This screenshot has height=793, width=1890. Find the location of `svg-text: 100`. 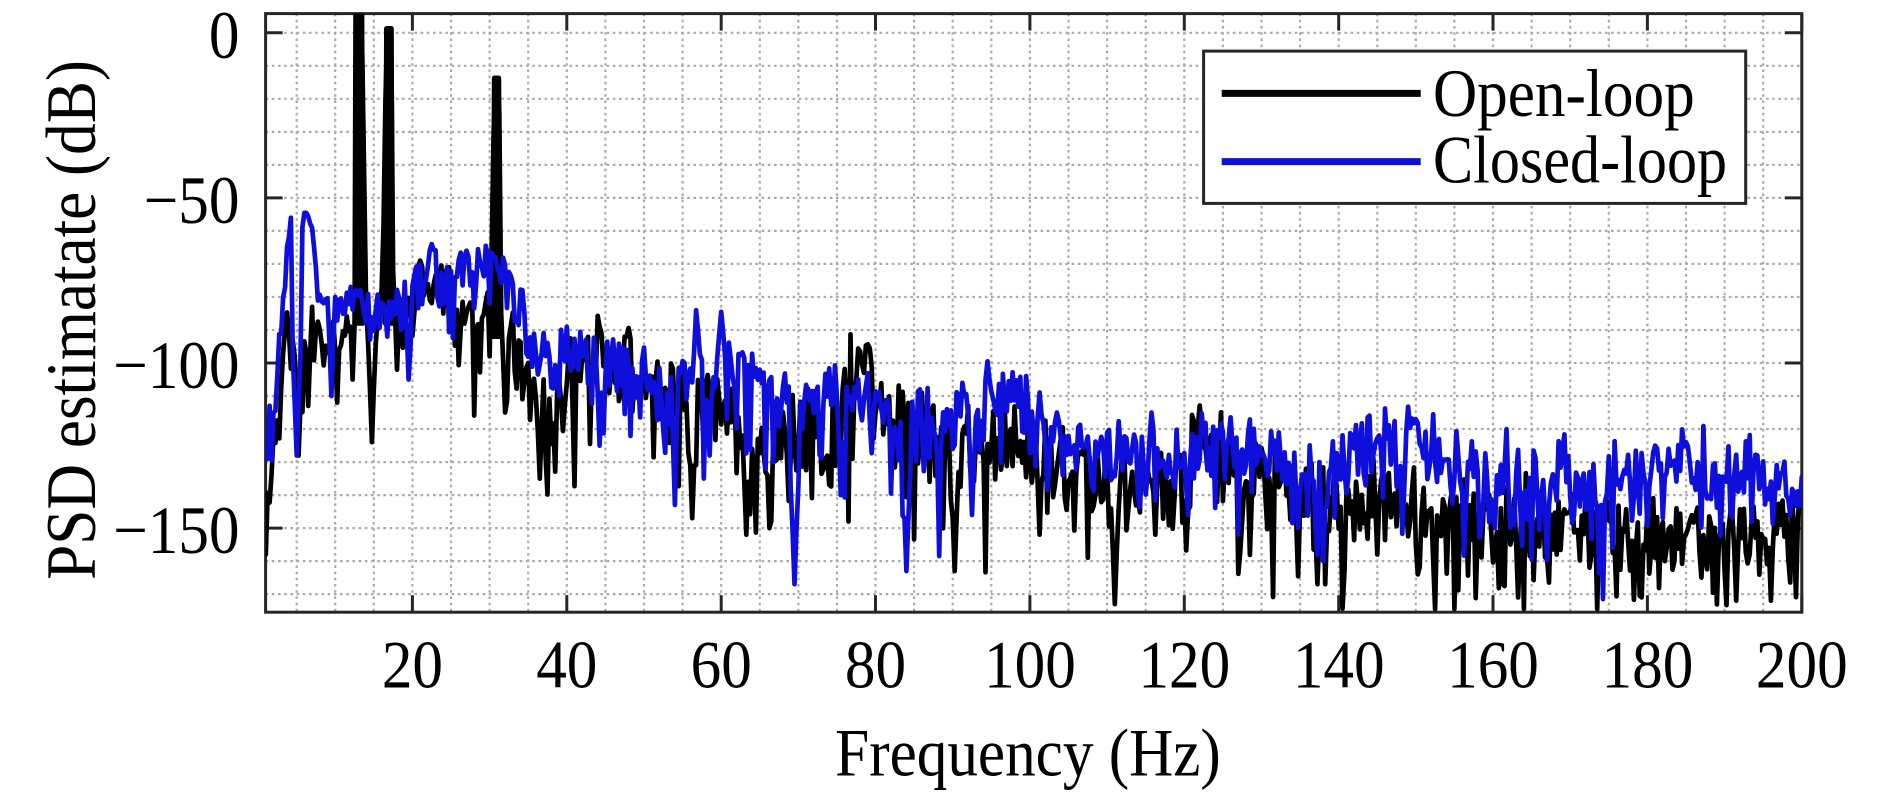

svg-text: 100 is located at coordinates (1030, 665).